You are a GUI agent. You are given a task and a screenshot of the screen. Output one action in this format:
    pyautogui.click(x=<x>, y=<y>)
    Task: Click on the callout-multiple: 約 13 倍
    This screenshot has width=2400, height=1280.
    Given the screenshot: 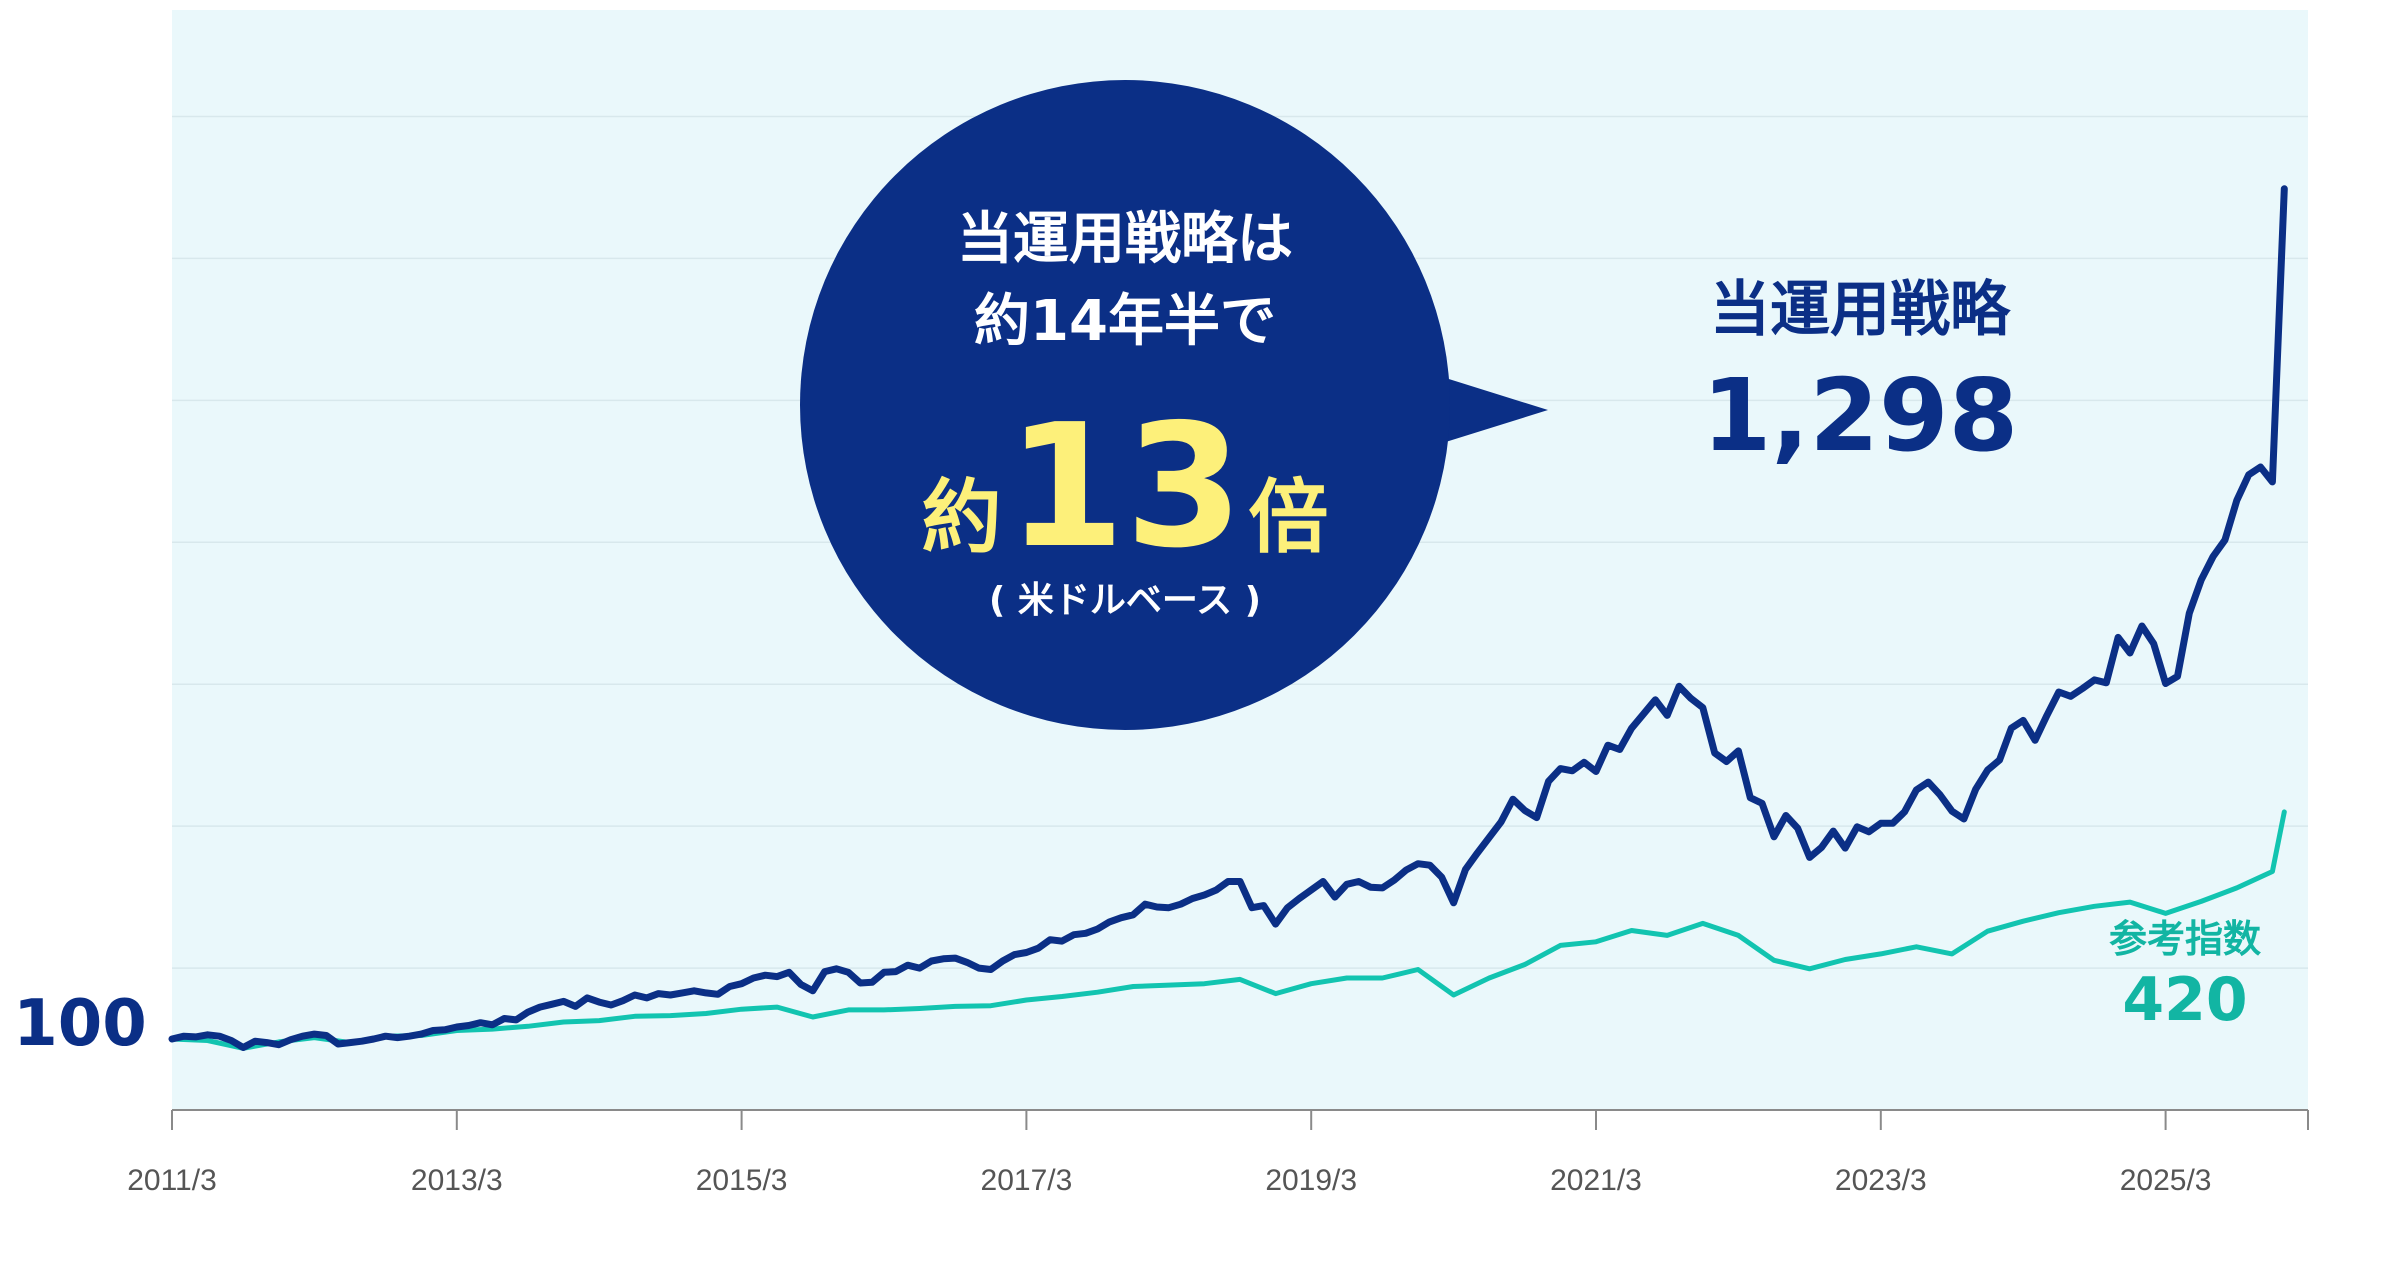 What is the action you would take?
    pyautogui.click(x=1125, y=487)
    